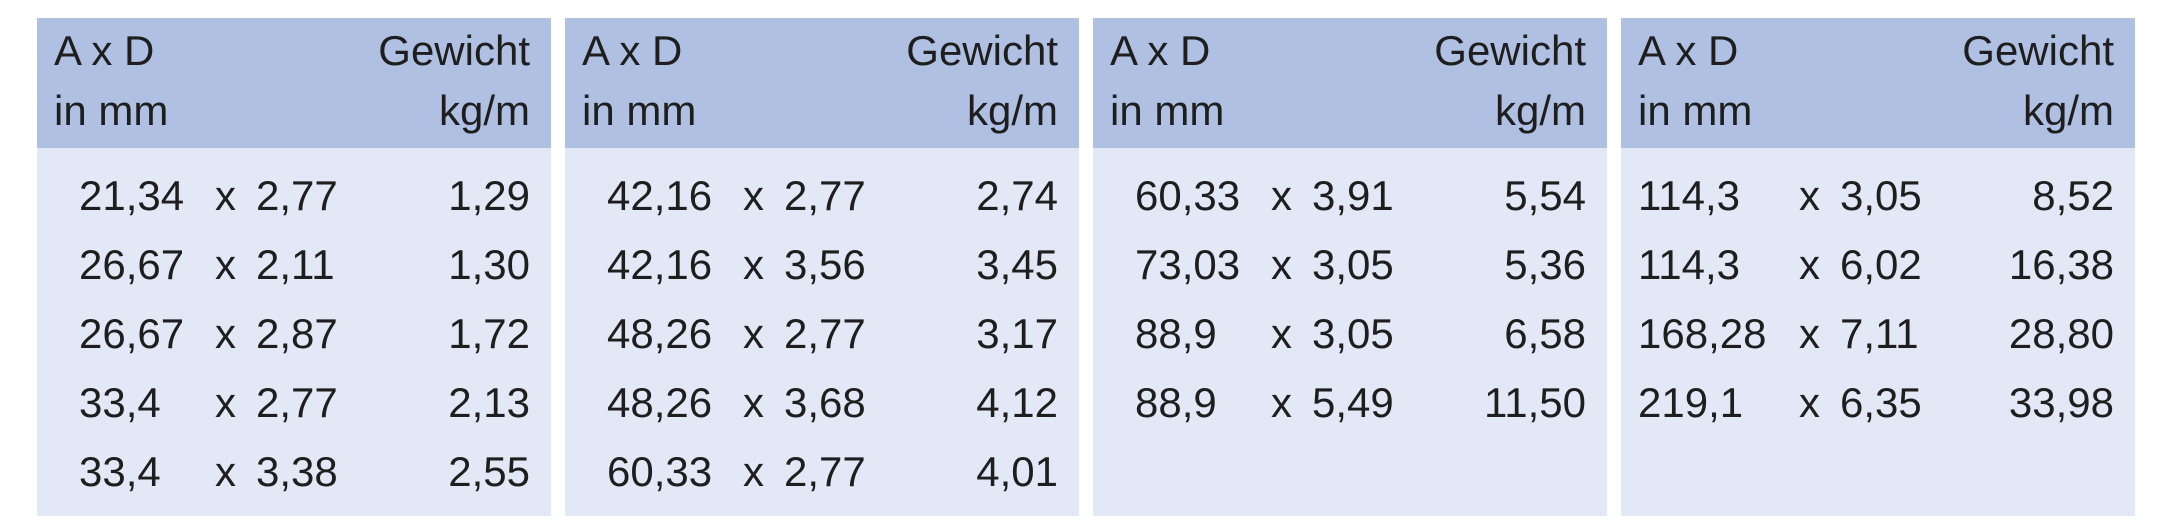 This screenshot has height=530, width=2165. What do you see at coordinates (1545, 195) in the screenshot?
I see `cell-weight: 5,54` at bounding box center [1545, 195].